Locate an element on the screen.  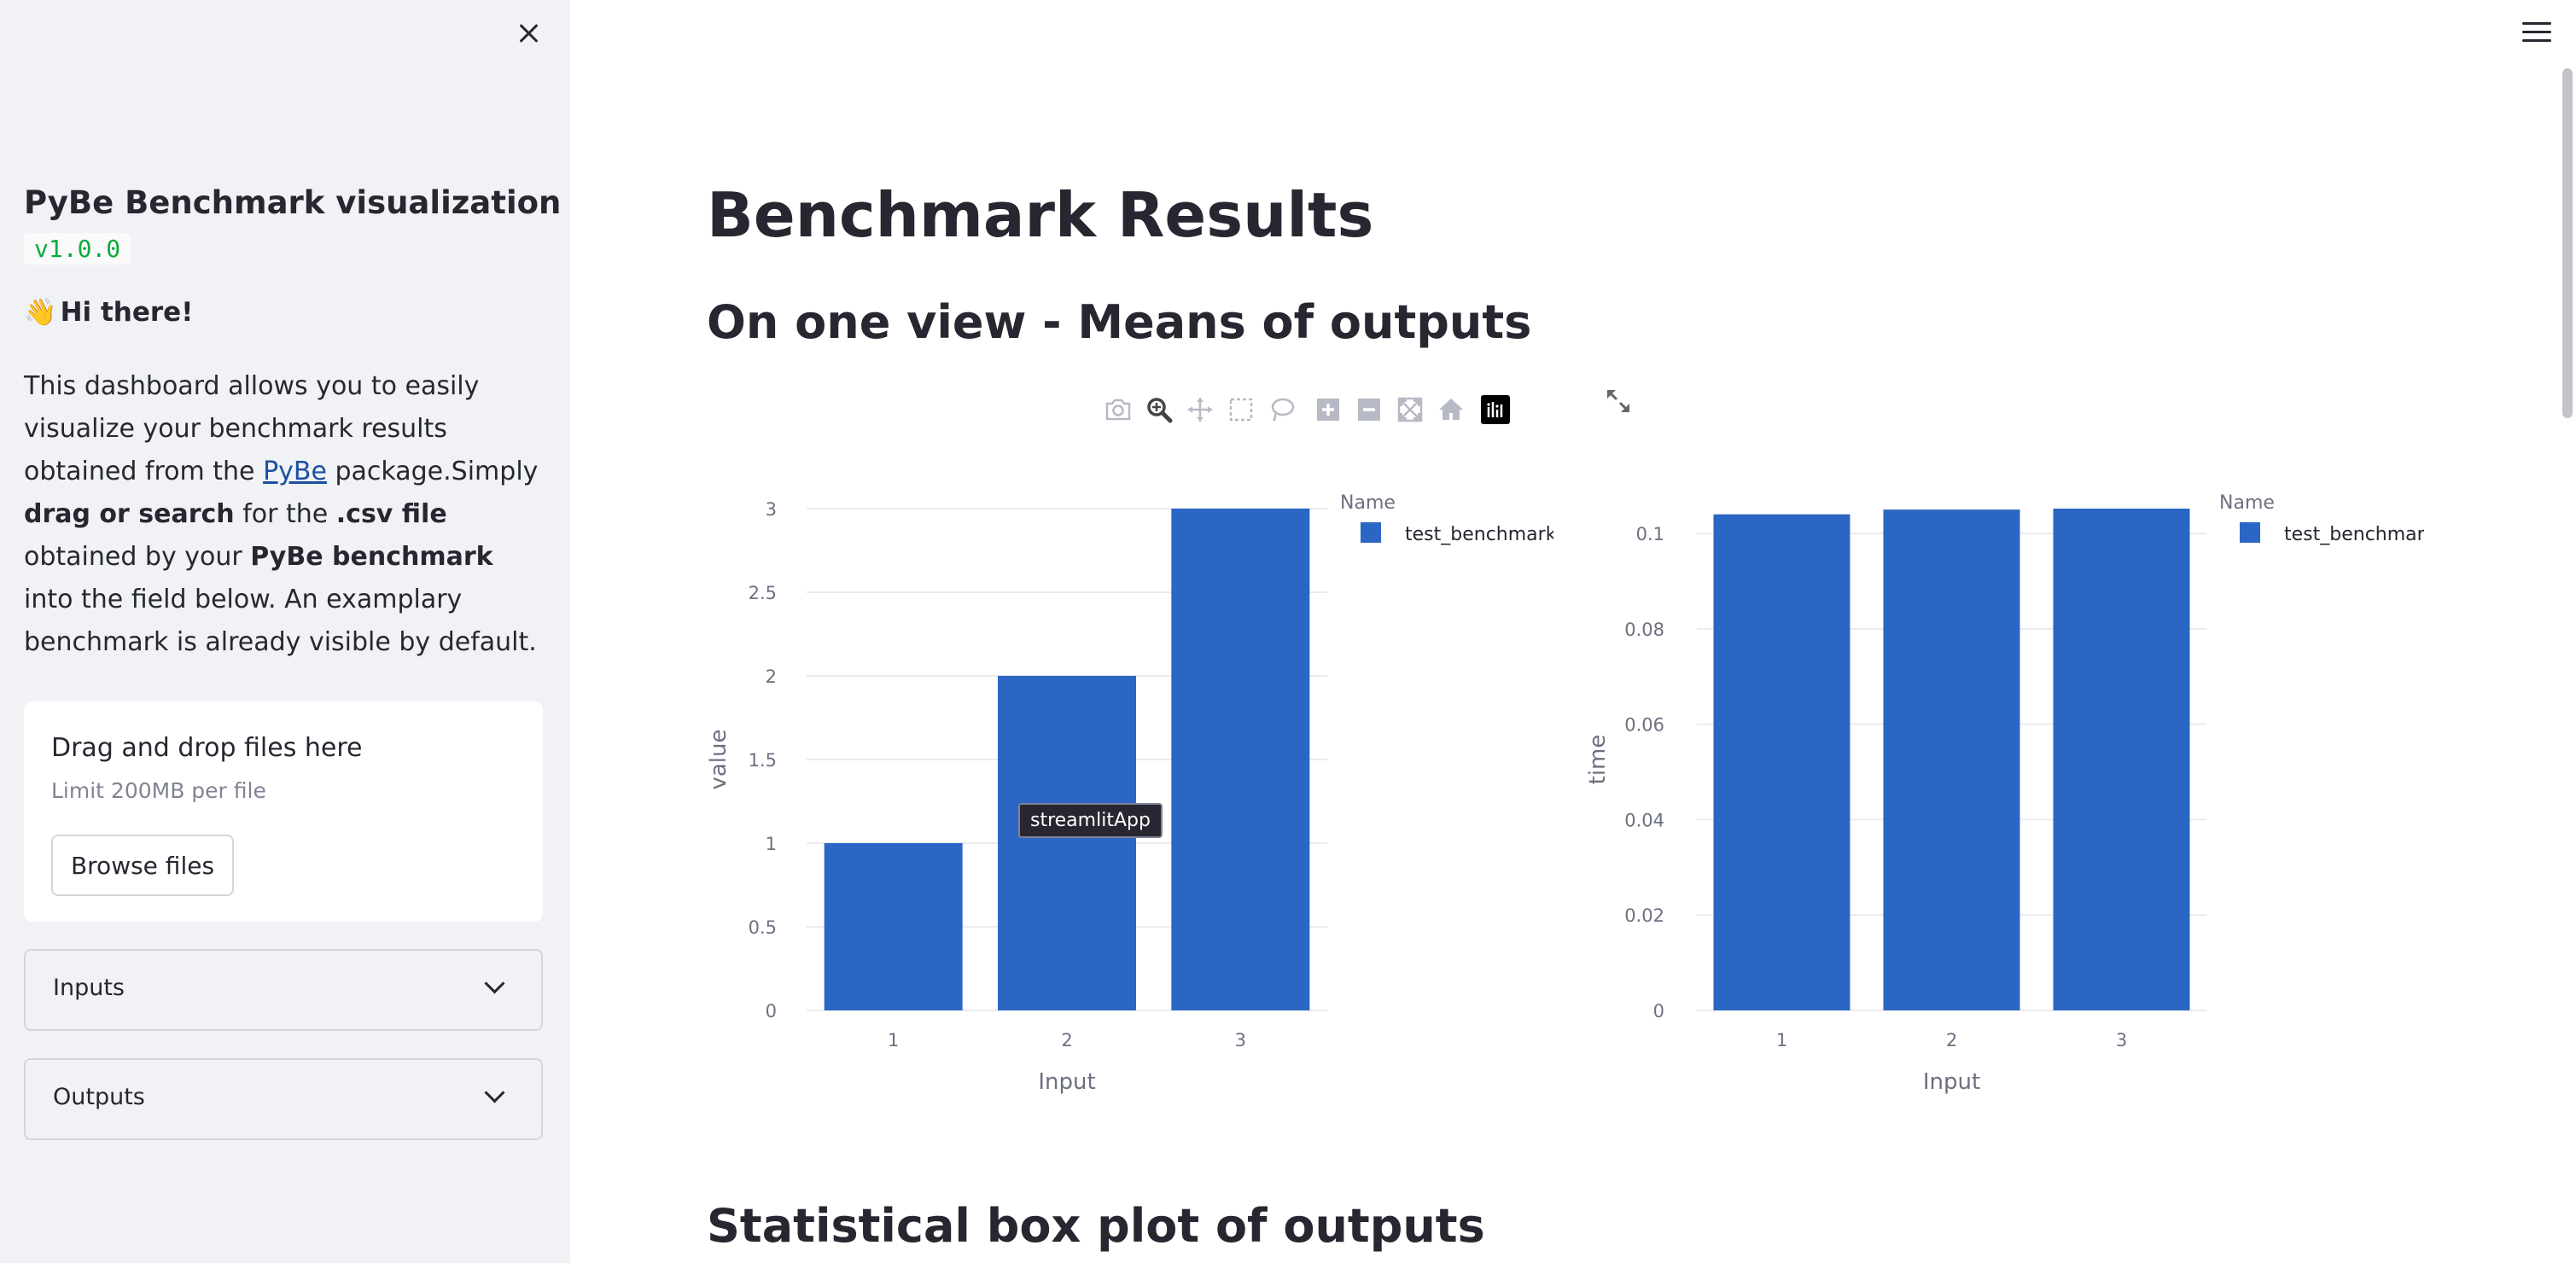
fullscreen-icon is located at coordinates (1618, 401).